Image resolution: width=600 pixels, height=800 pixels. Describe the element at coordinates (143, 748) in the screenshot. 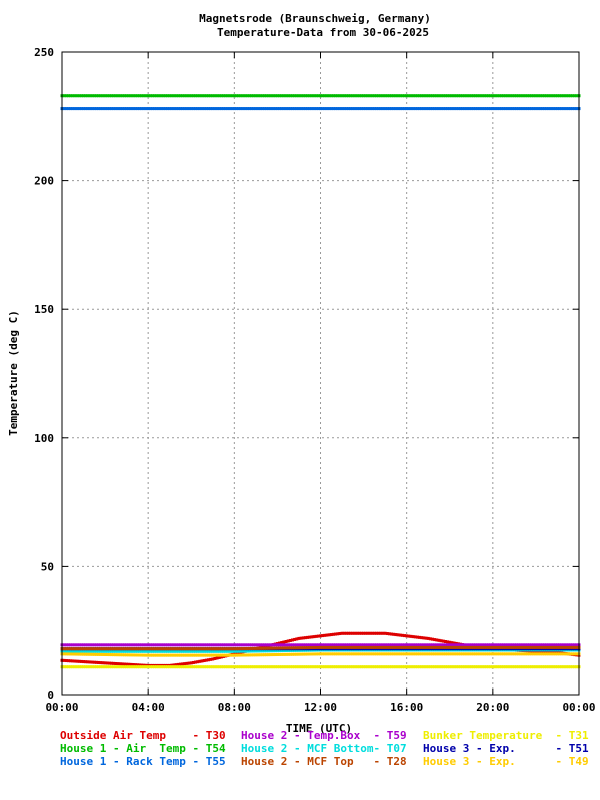

I see `legend-item: House 1 - Air Temp - T54` at that location.